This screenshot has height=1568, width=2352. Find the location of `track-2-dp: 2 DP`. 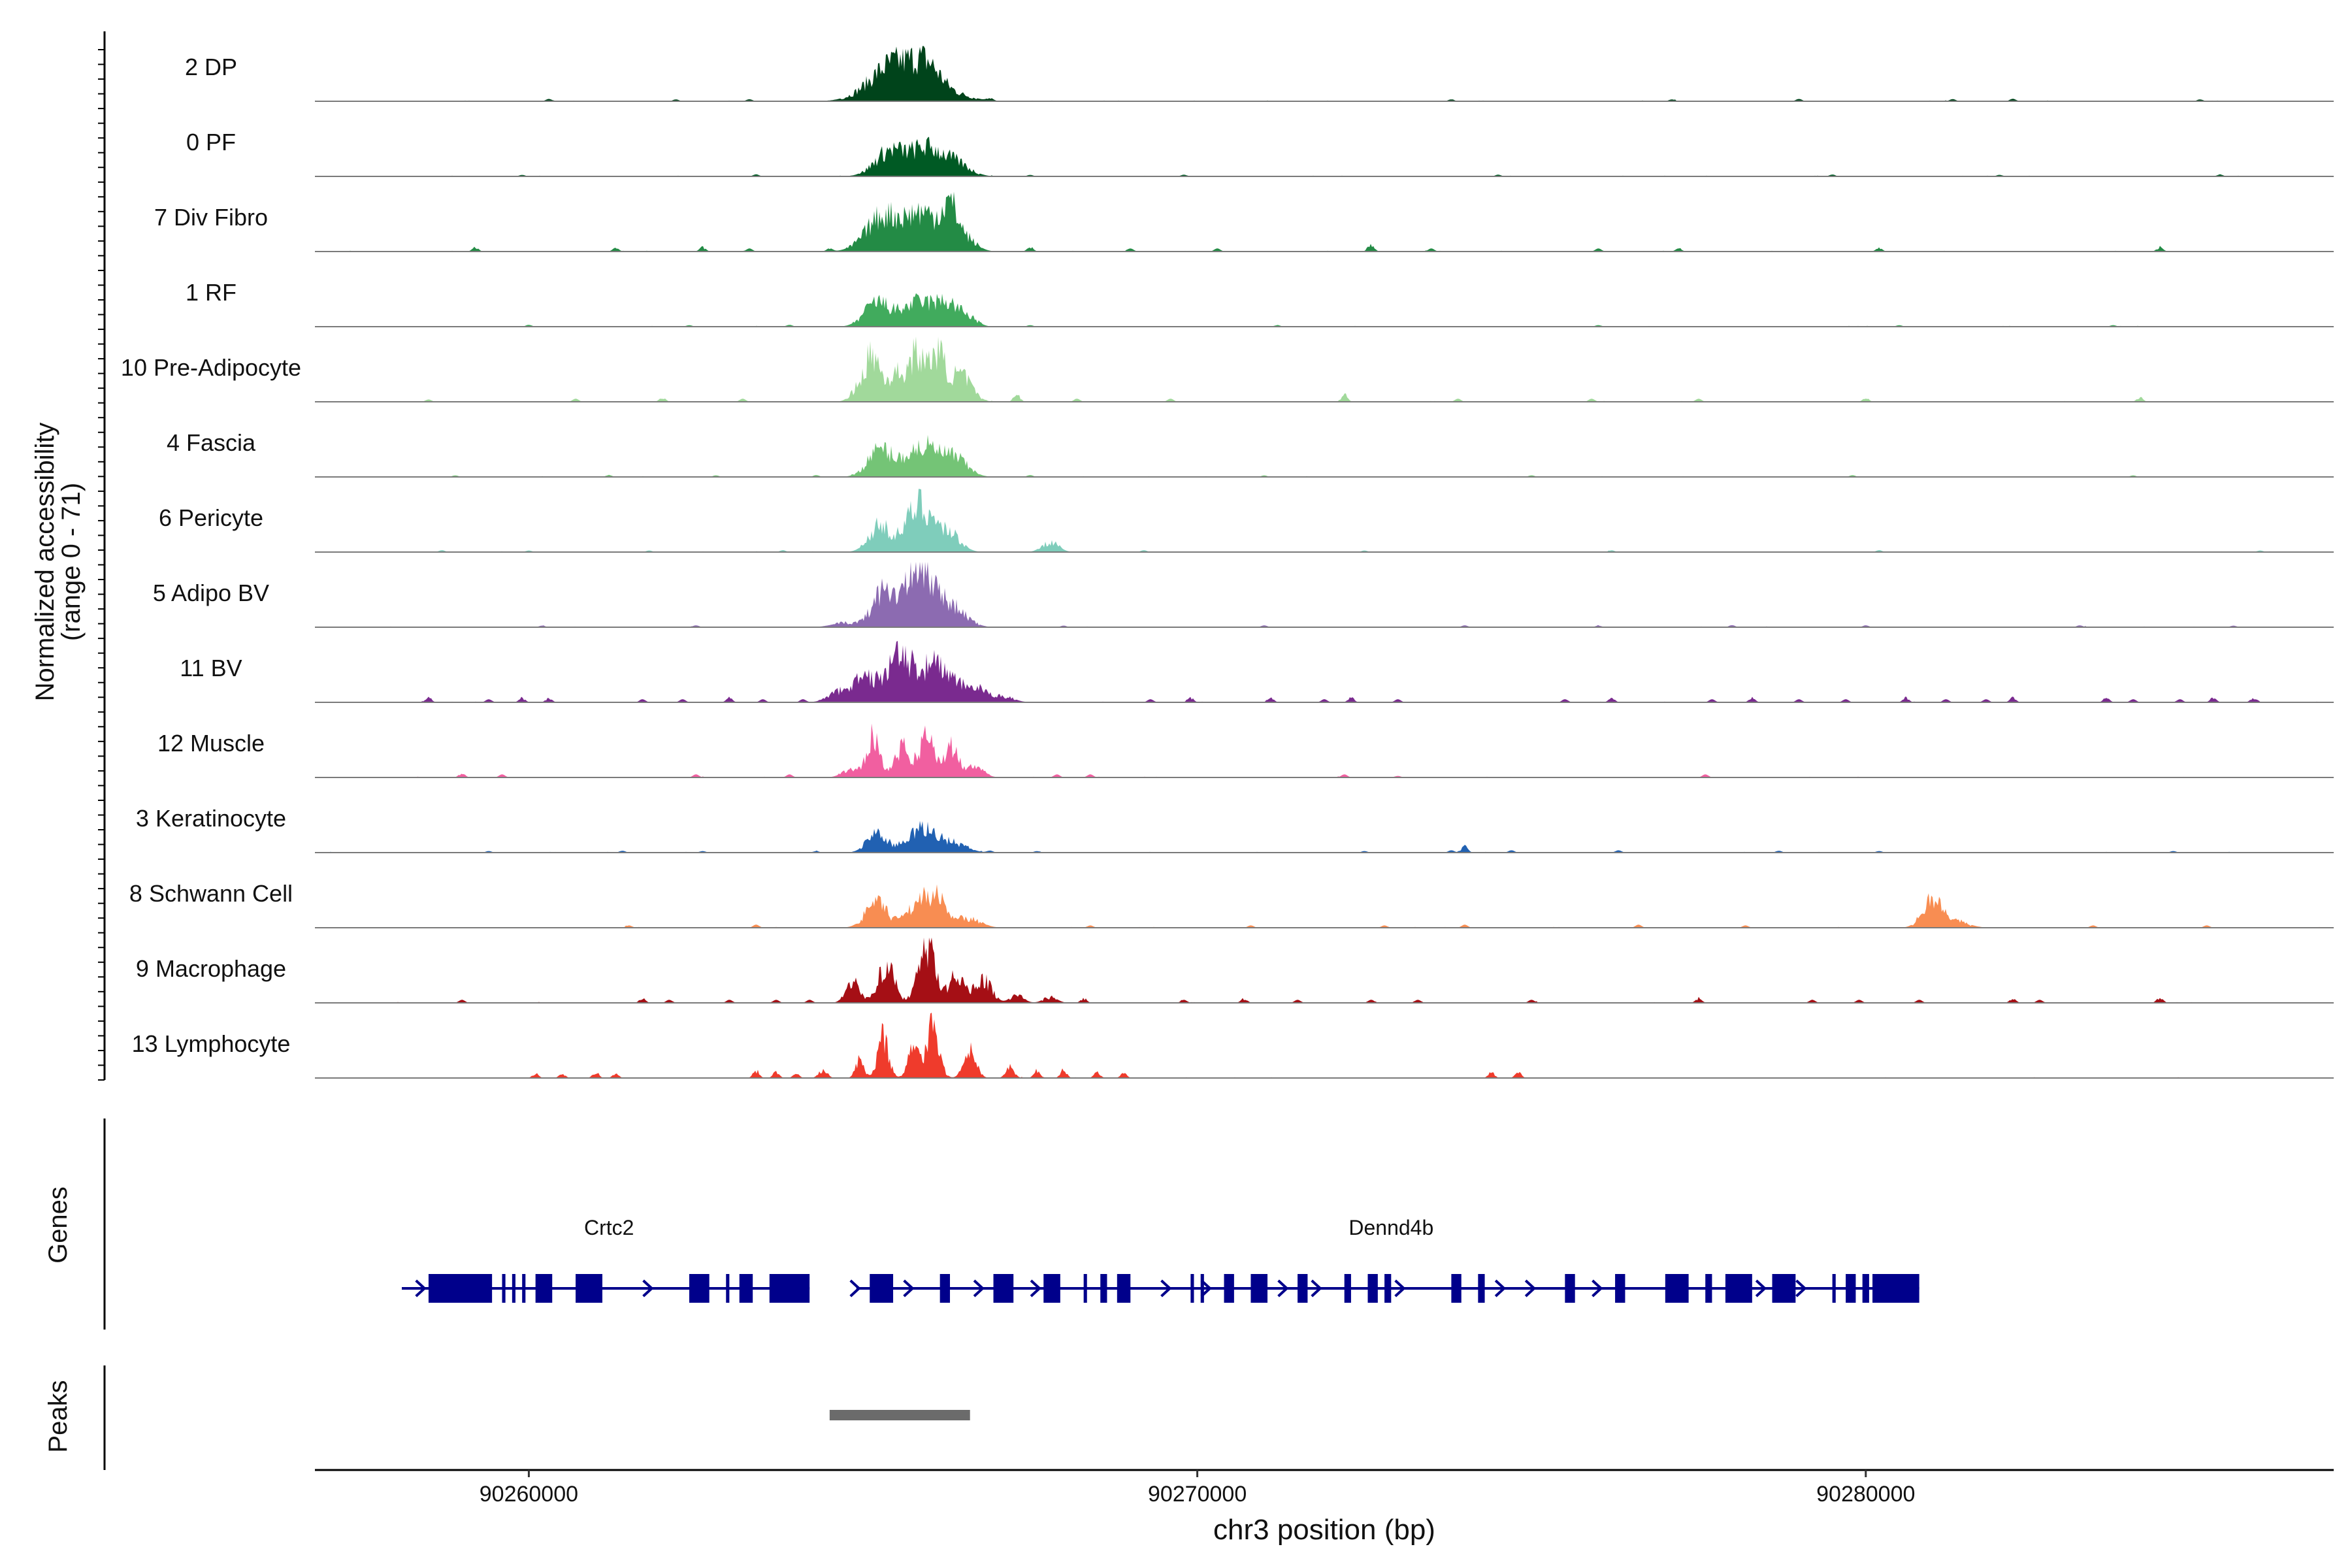

track-2-dp: 2 DP is located at coordinates (1259, 74).